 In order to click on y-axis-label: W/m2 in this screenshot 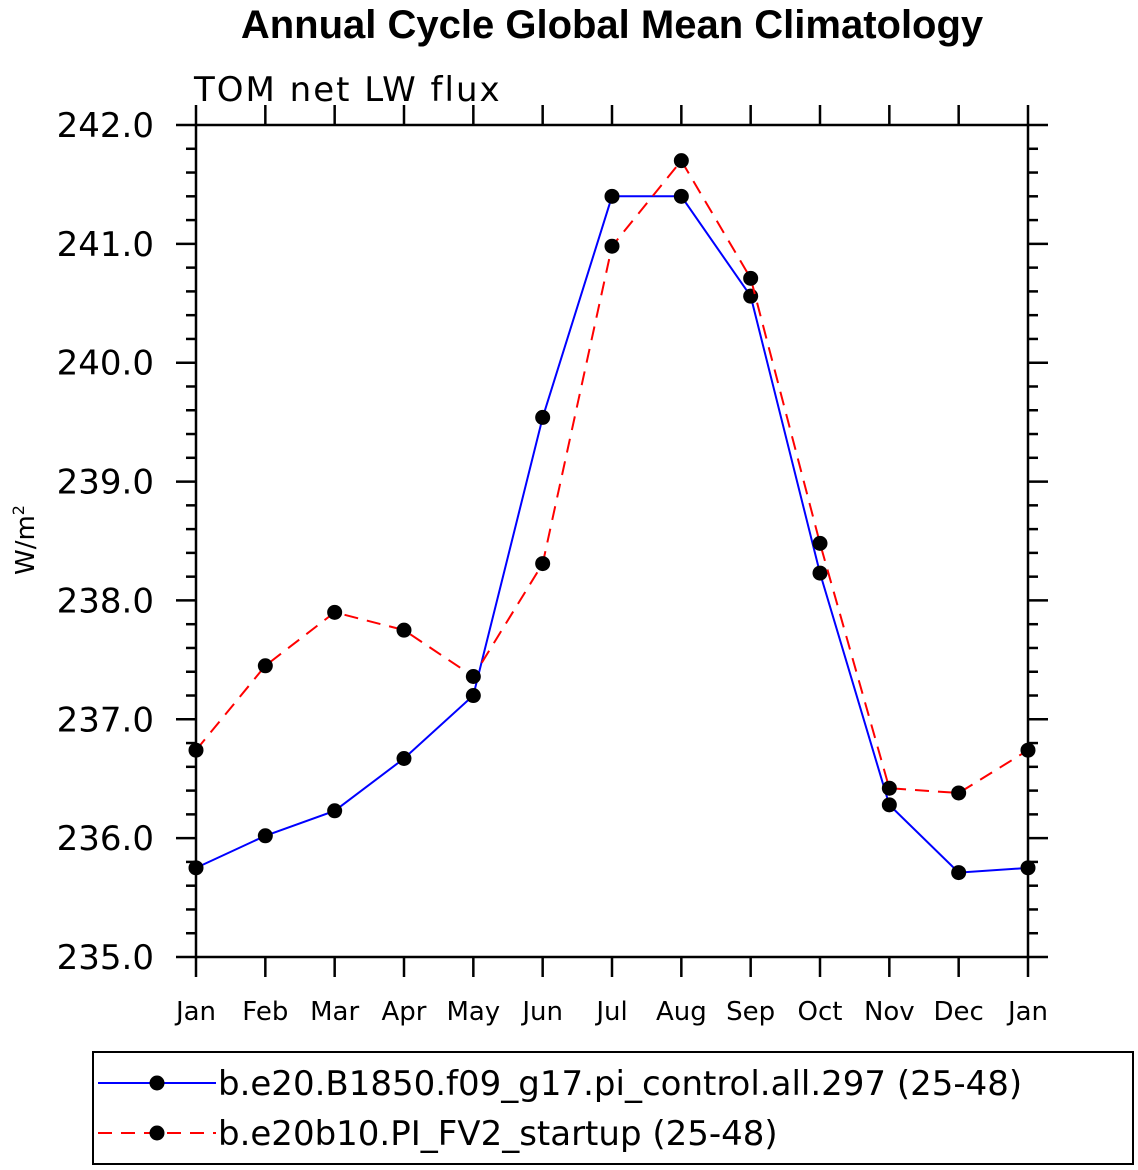, I will do `click(25, 540)`.